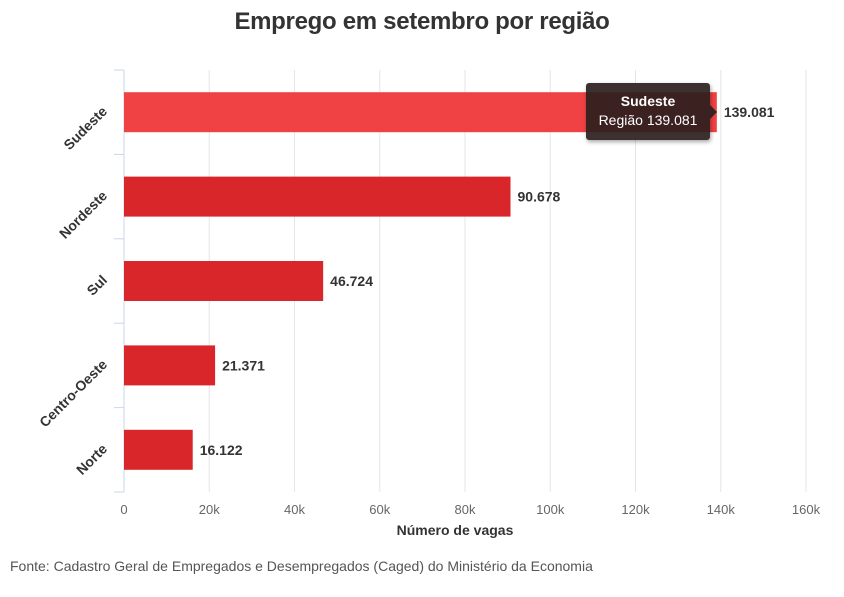 The height and width of the screenshot is (597, 844). Describe the element at coordinates (170, 365) in the screenshot. I see `bar-centro-oeste` at that location.